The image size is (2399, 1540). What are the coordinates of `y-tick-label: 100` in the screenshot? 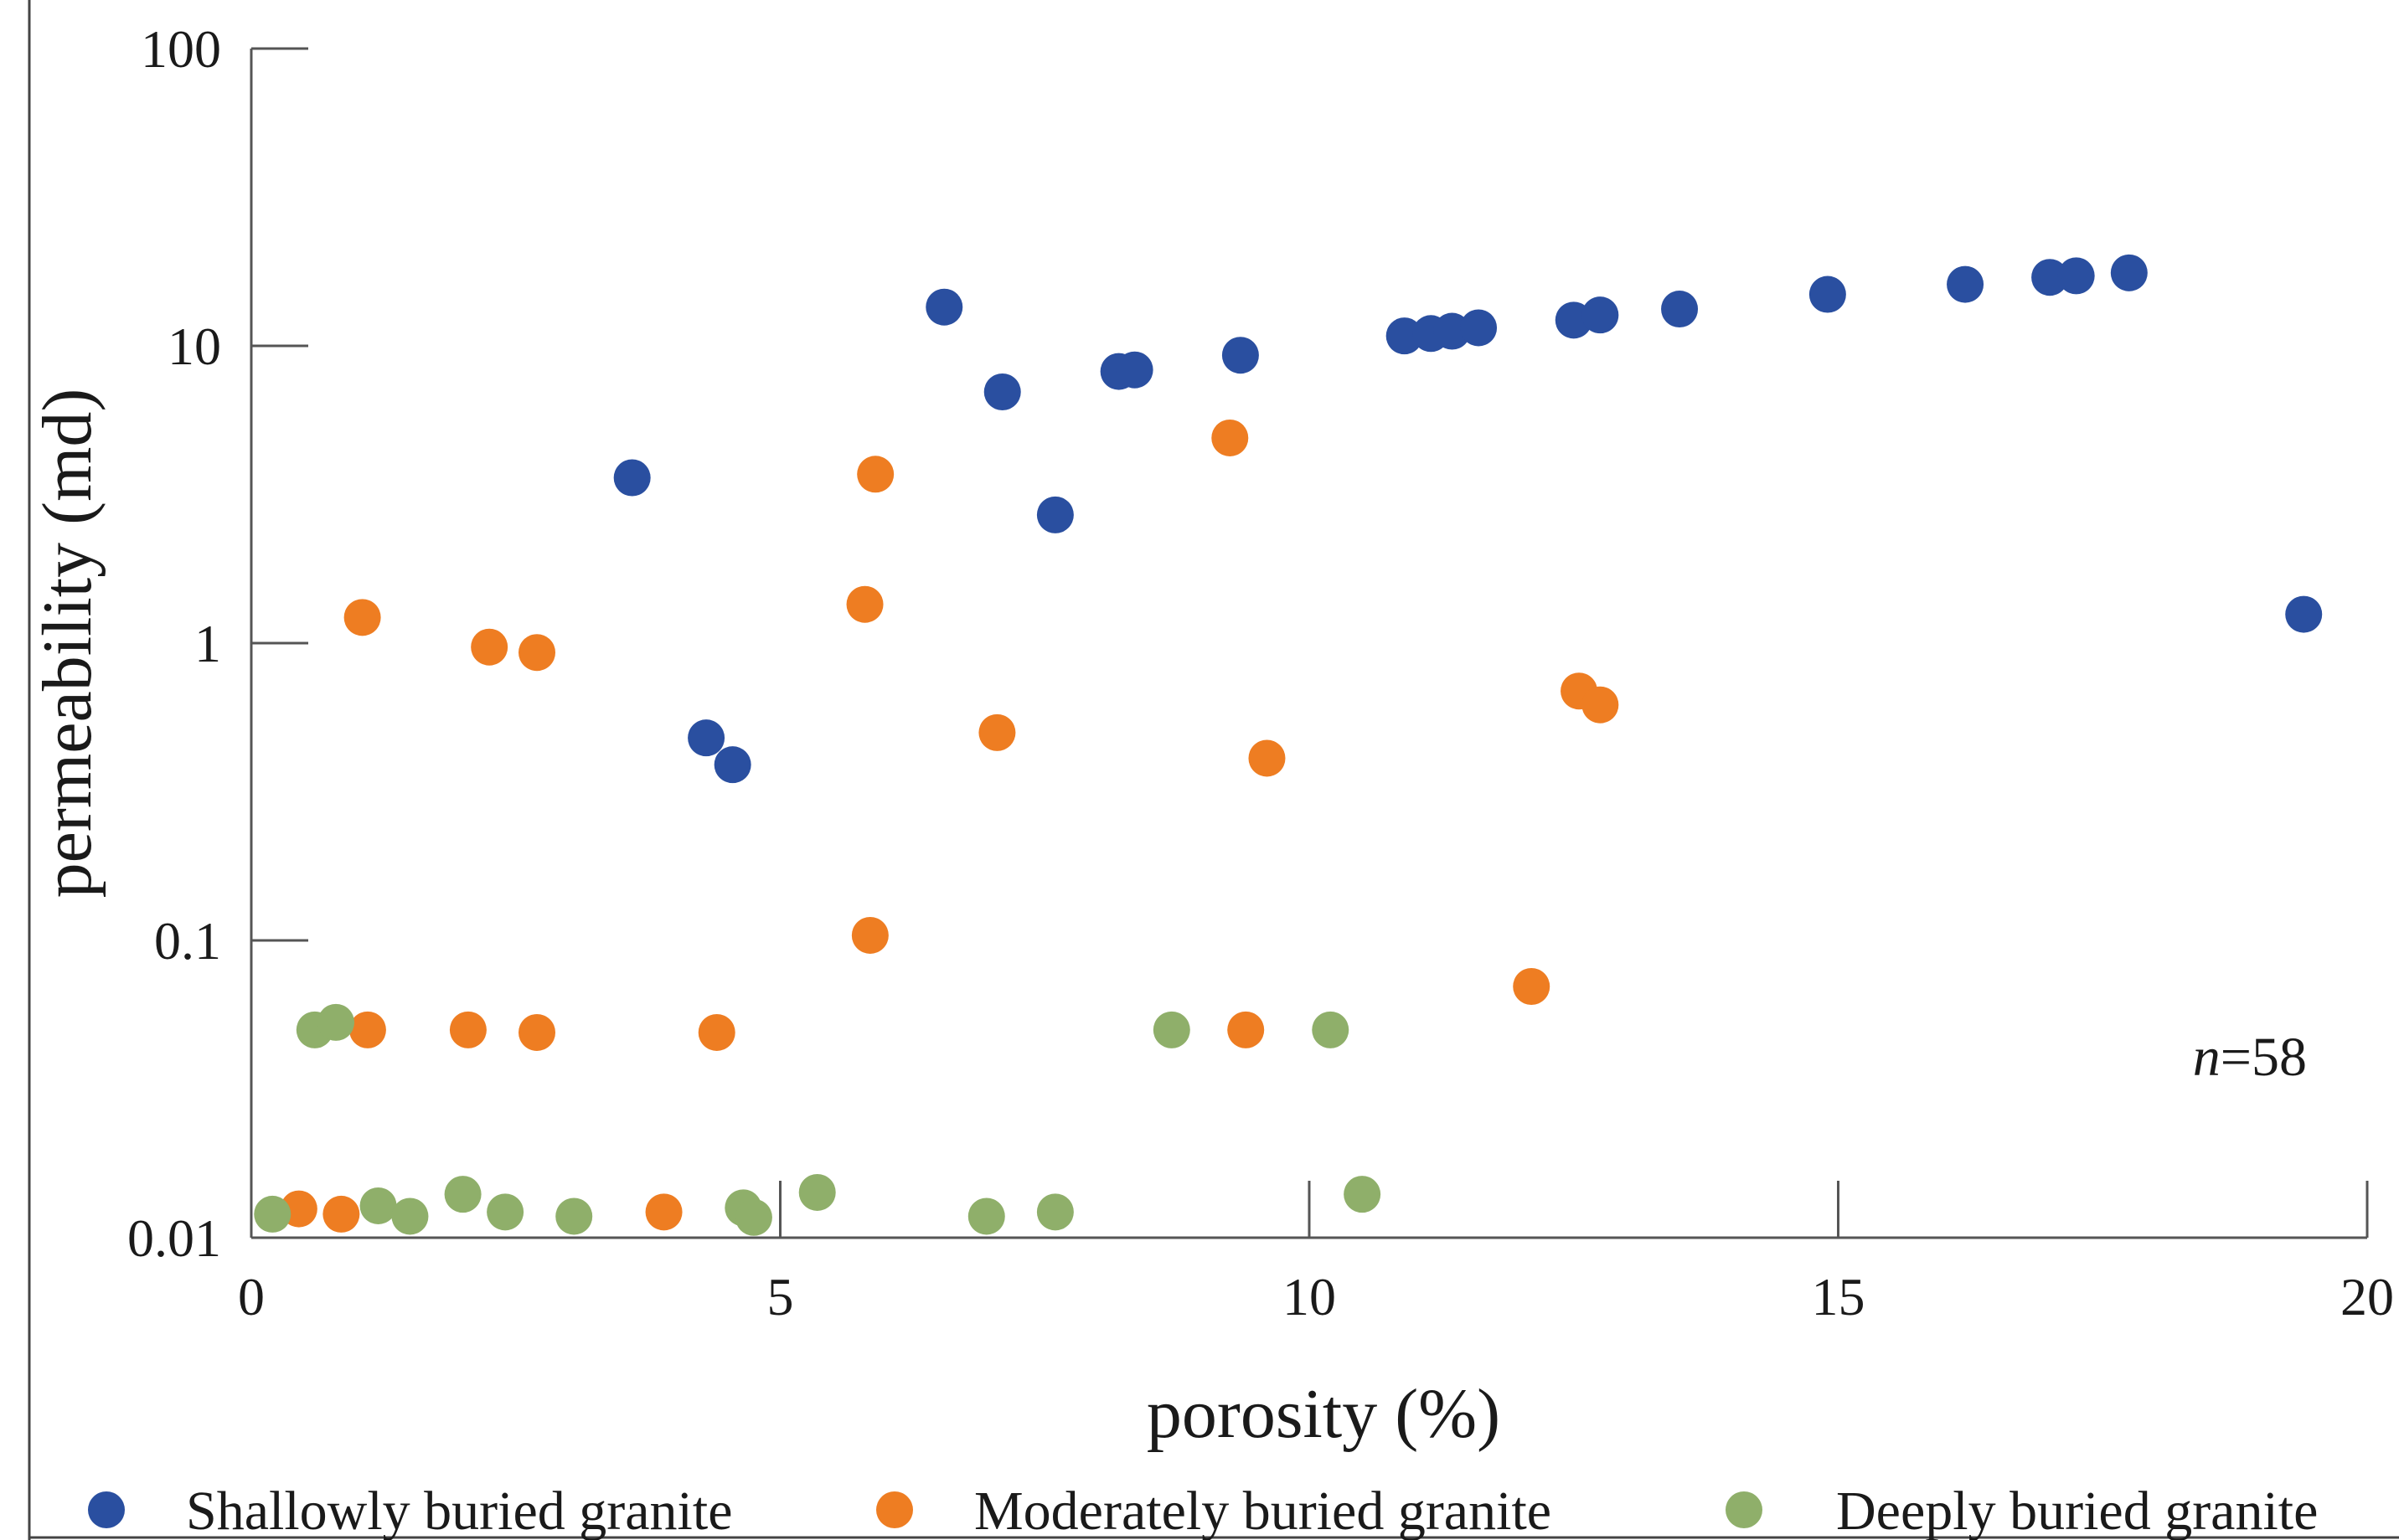 It's located at (181, 49).